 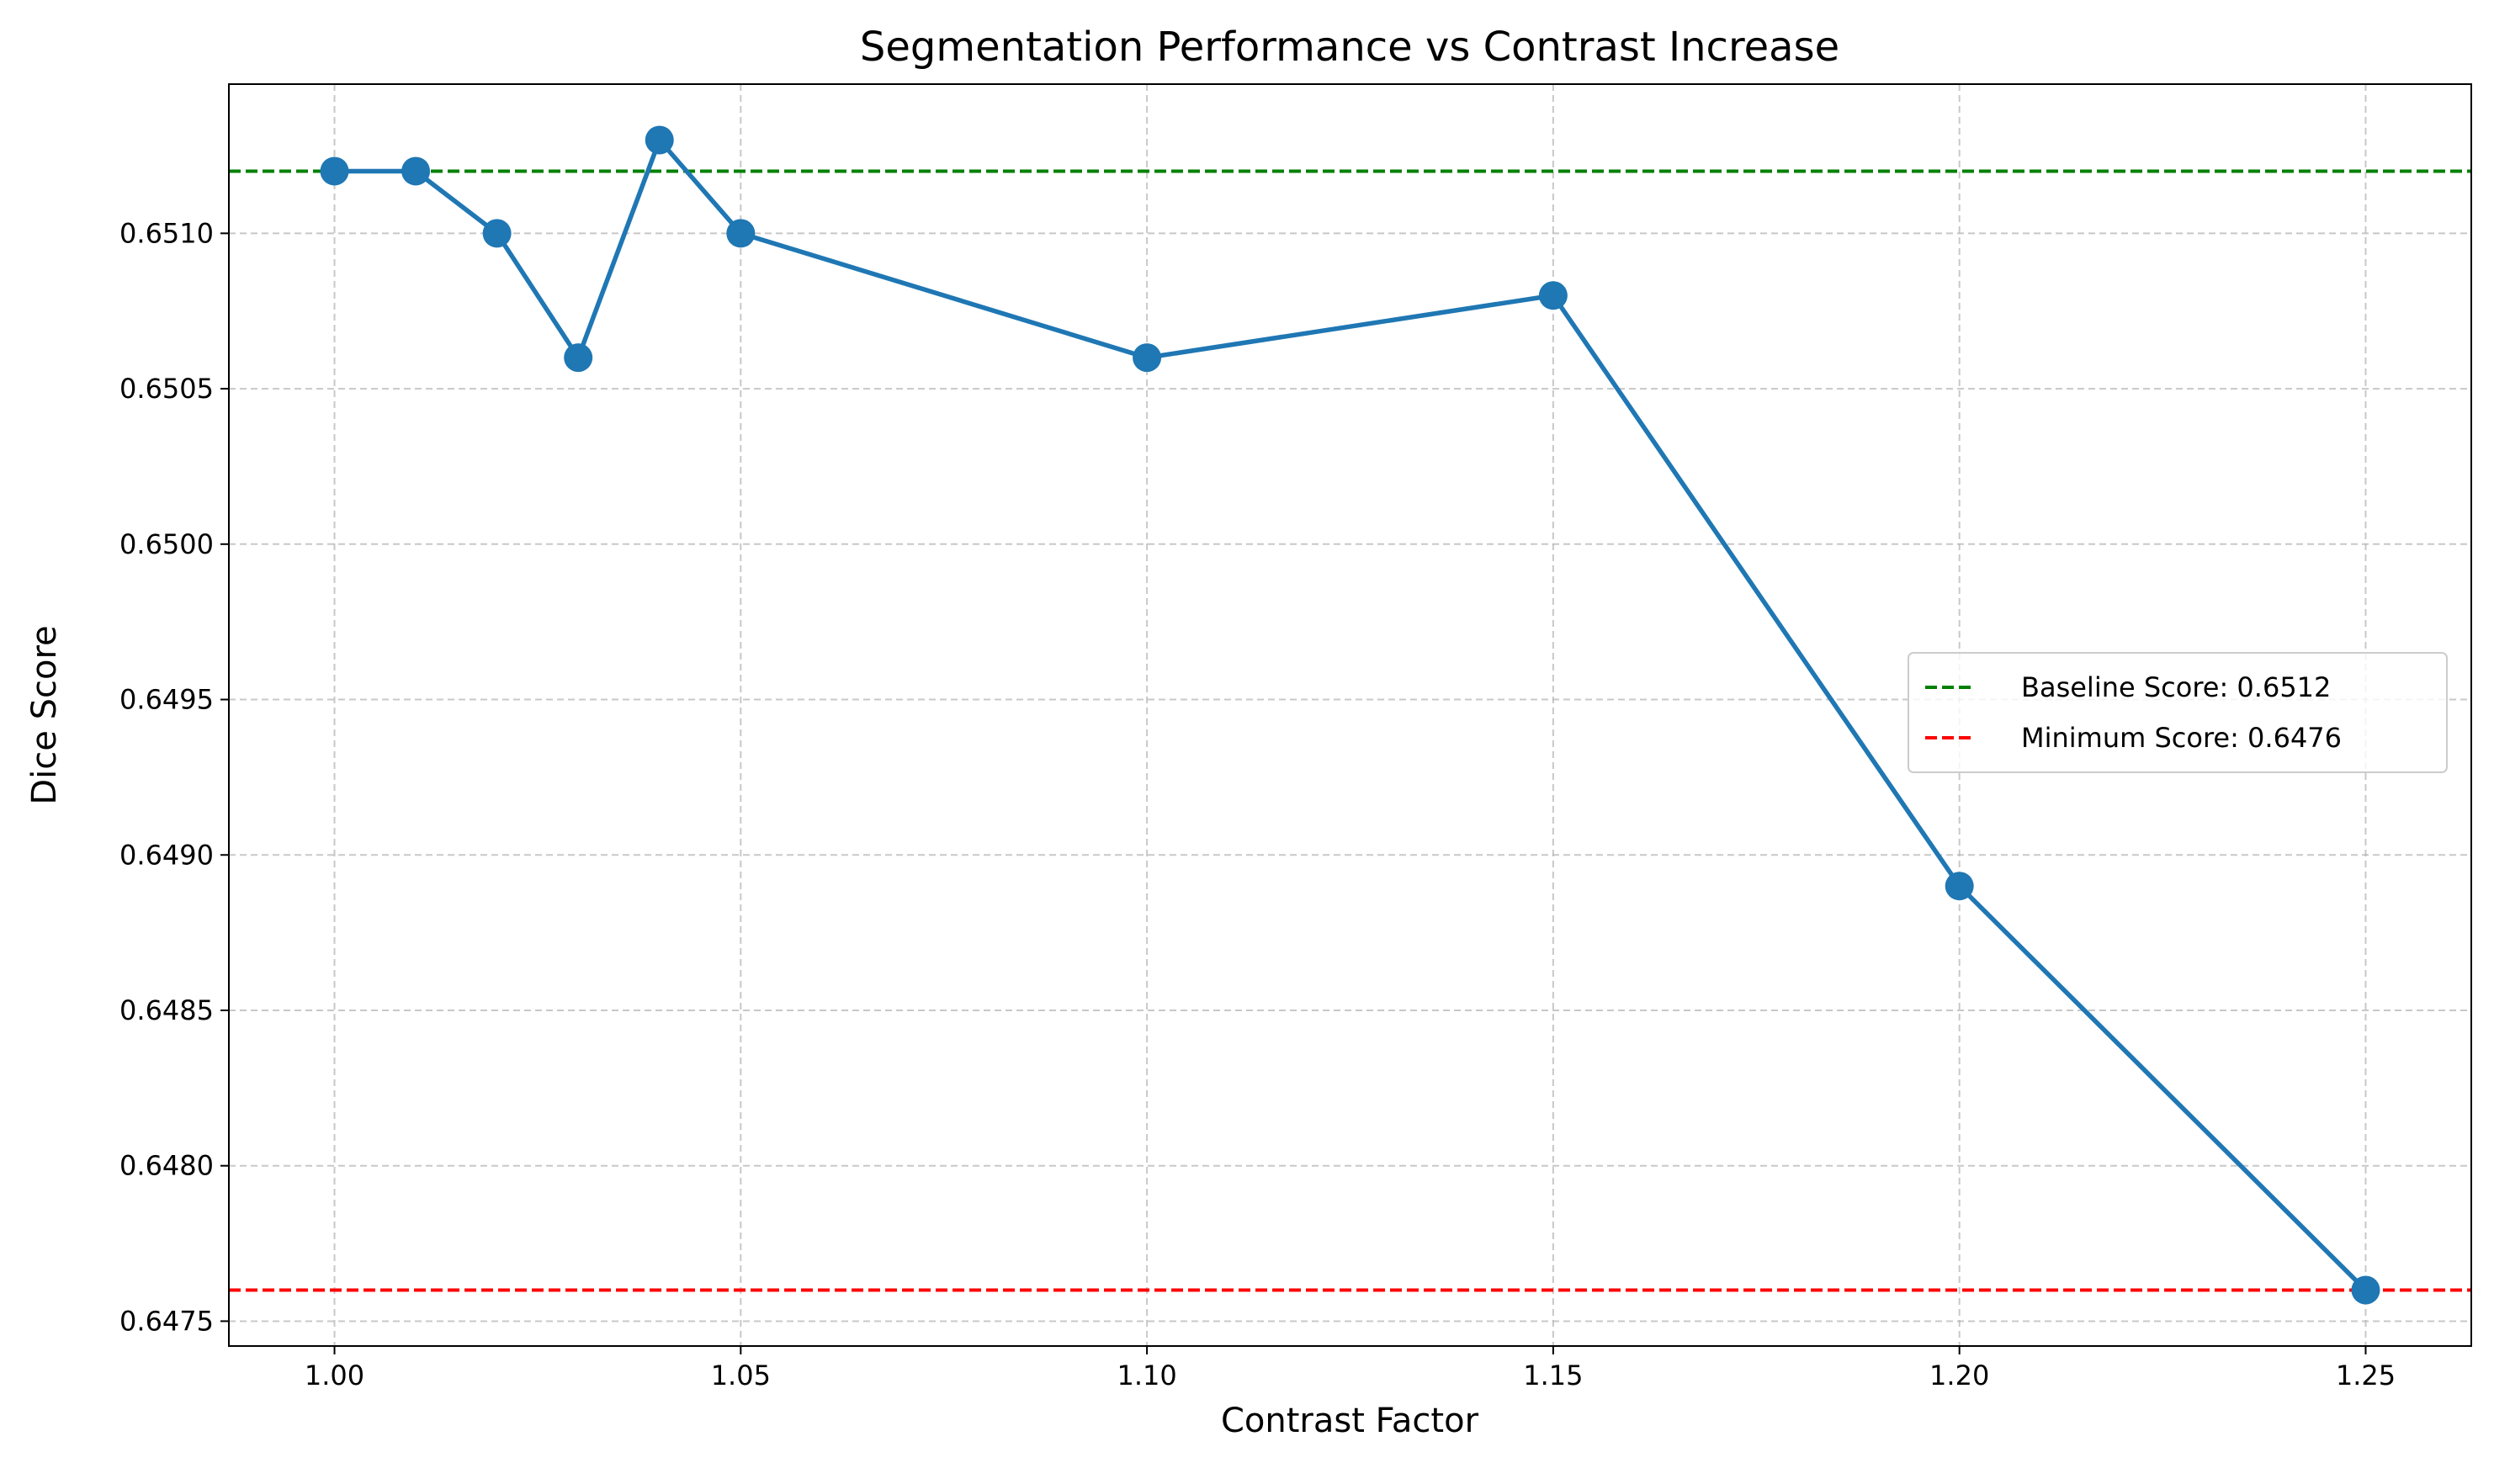 I want to click on x-tick-label: 1.25, so click(x=2366, y=1375).